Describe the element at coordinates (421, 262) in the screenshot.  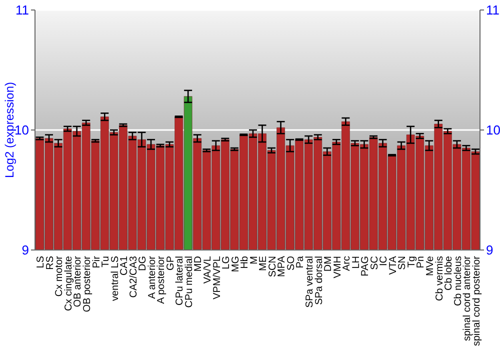
I see `x-tick-label: Pn` at that location.